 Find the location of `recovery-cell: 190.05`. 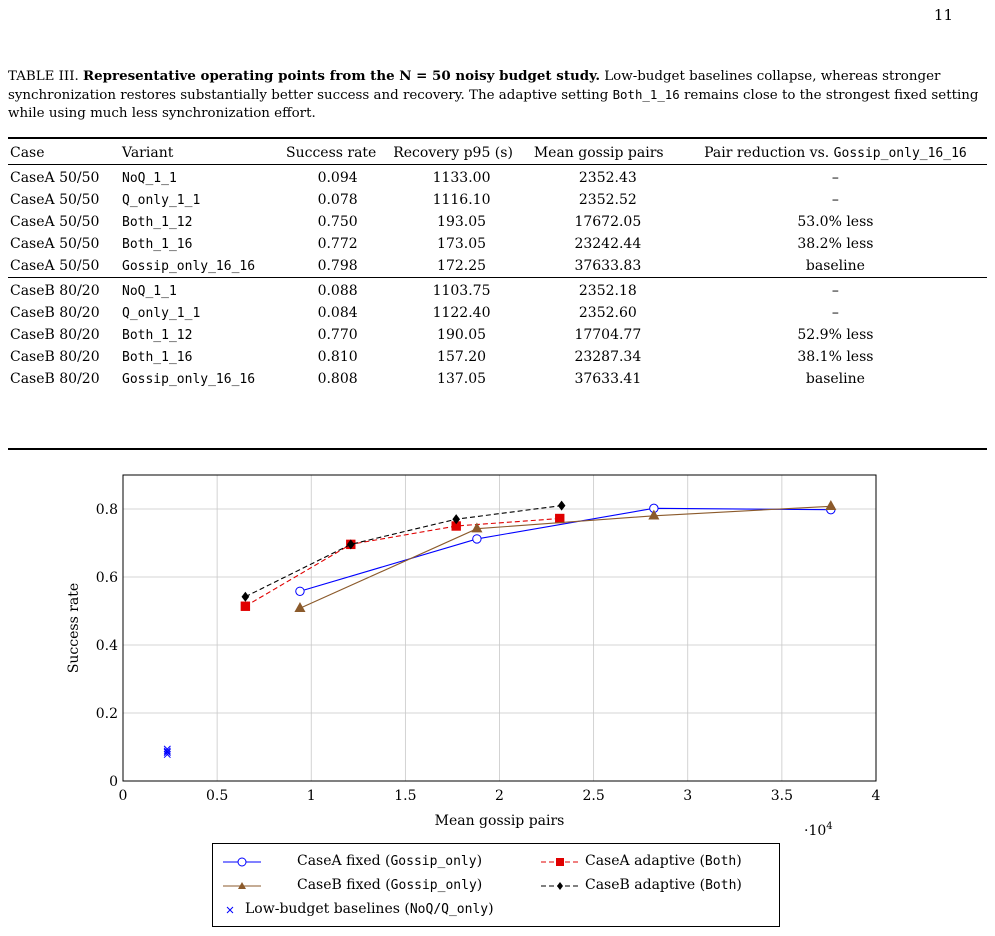

recovery-cell: 190.05 is located at coordinates (462, 335).